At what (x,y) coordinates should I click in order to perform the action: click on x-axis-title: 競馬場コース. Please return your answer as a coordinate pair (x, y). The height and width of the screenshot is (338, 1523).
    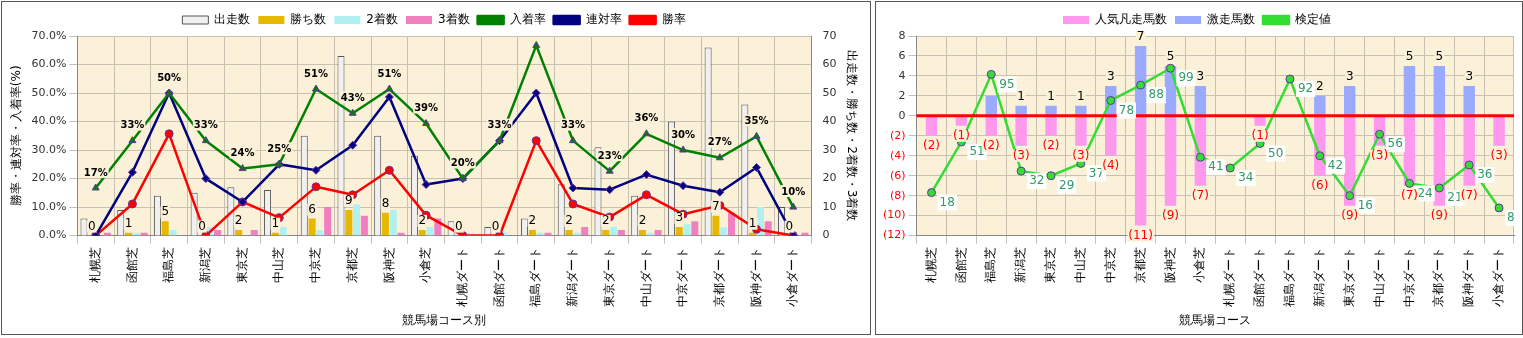
    Looking at the image, I should click on (1215, 319).